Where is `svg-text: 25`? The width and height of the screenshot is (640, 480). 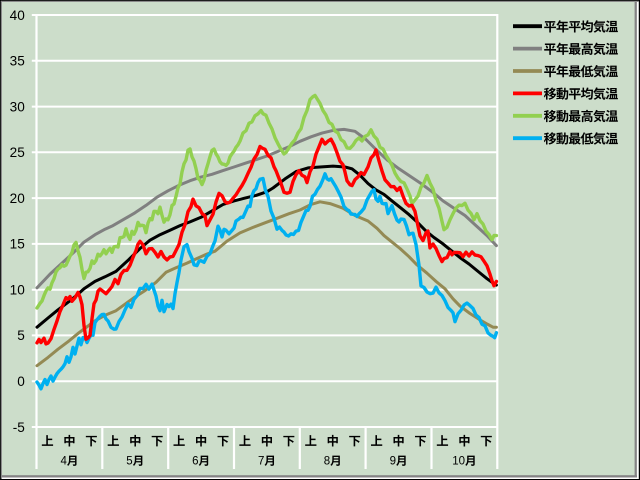 svg-text: 25 is located at coordinates (17, 152).